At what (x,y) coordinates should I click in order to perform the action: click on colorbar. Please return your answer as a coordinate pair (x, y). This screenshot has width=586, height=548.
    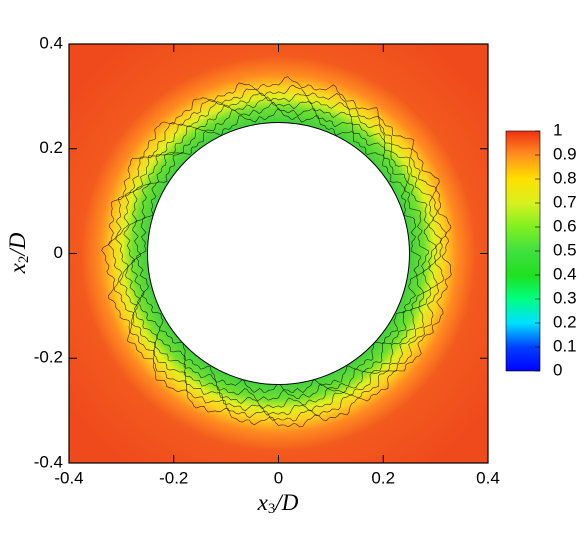
    Looking at the image, I should click on (523, 251).